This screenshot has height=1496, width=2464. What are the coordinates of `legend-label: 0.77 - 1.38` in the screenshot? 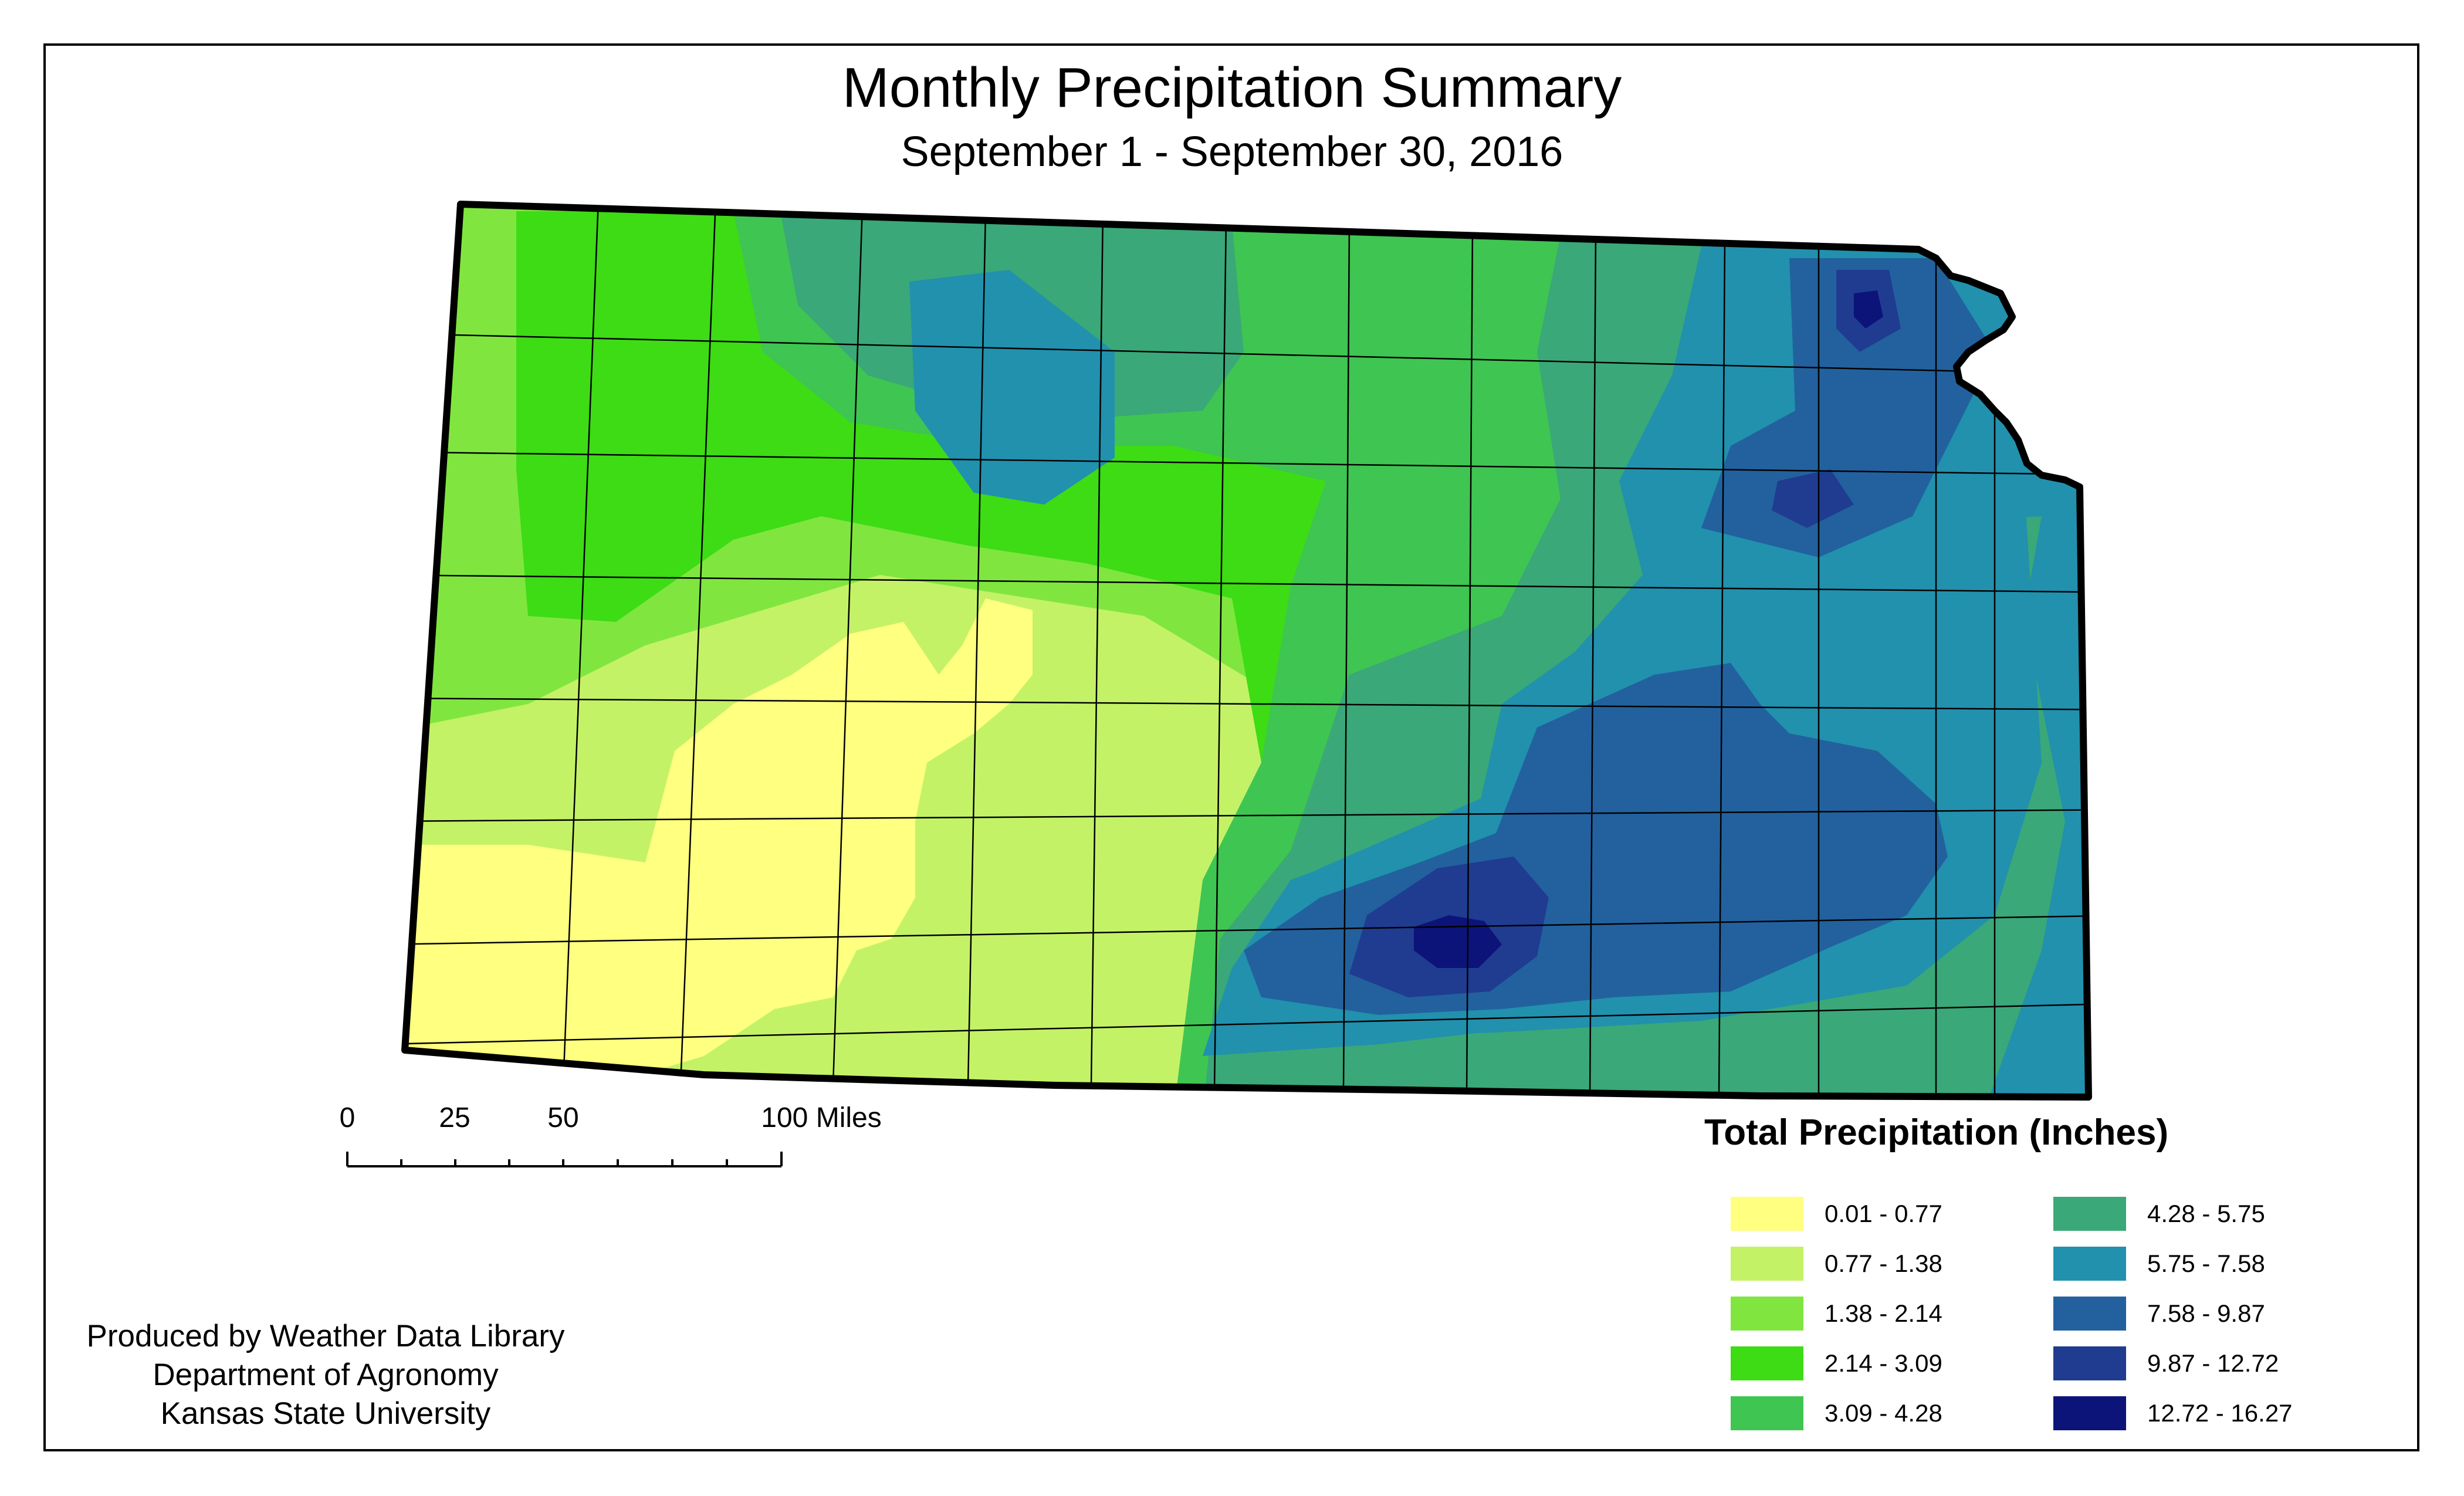 It's located at (1883, 1263).